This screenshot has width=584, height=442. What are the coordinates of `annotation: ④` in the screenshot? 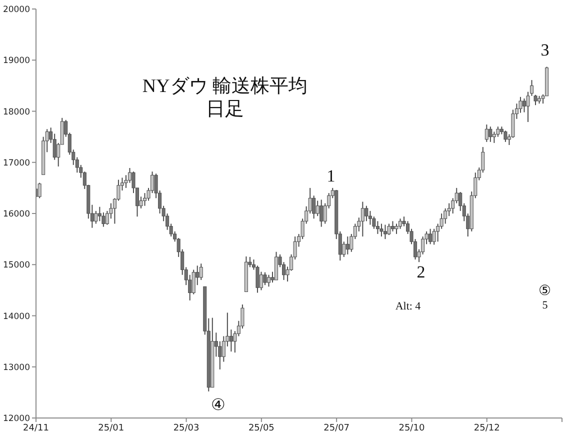 It's located at (218, 405).